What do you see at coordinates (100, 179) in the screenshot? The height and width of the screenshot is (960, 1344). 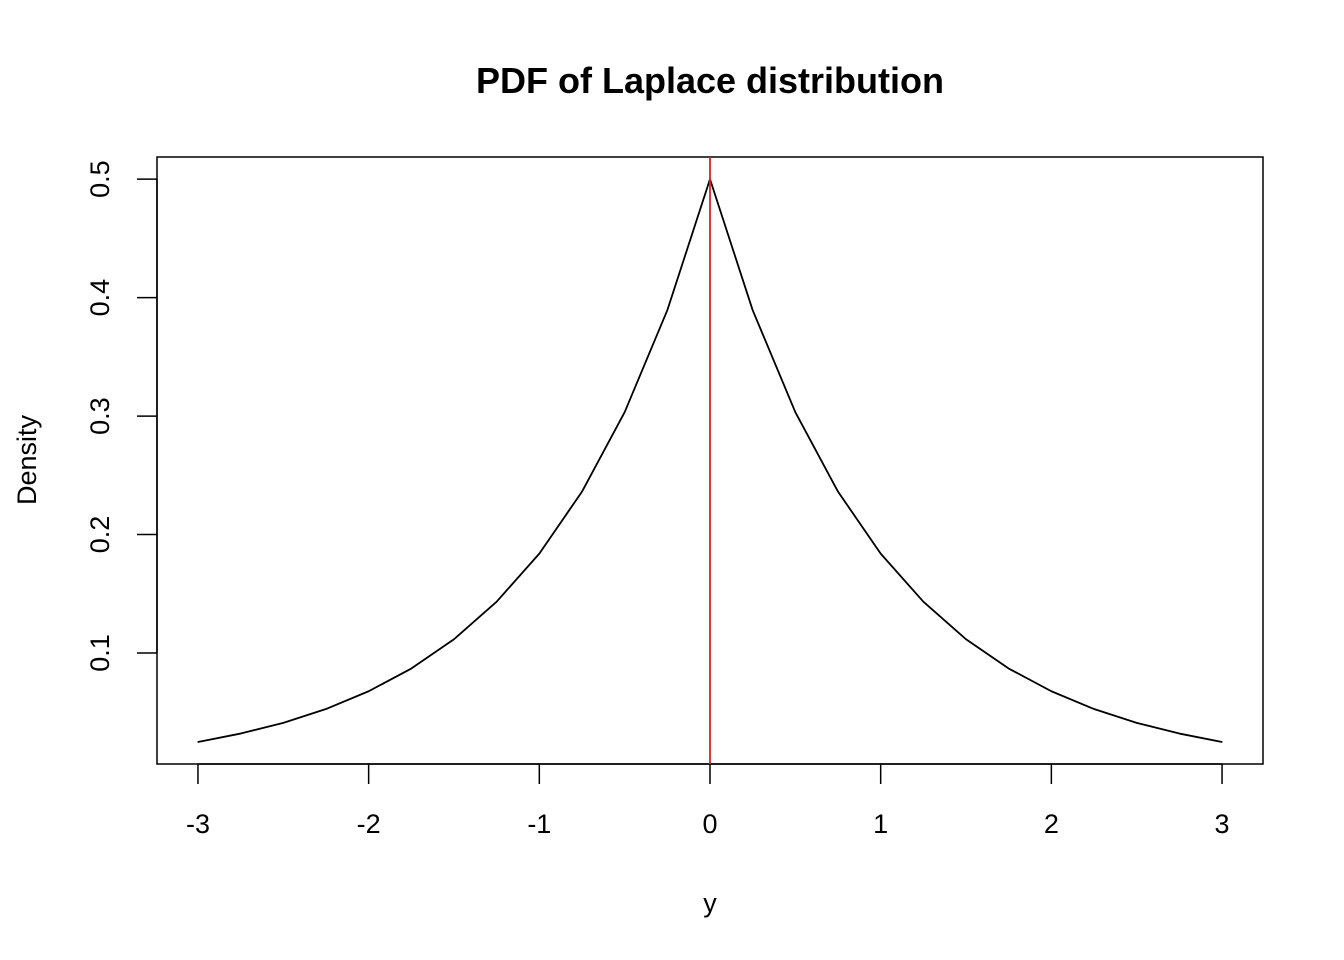 I see `y-tick-label: 0.5` at bounding box center [100, 179].